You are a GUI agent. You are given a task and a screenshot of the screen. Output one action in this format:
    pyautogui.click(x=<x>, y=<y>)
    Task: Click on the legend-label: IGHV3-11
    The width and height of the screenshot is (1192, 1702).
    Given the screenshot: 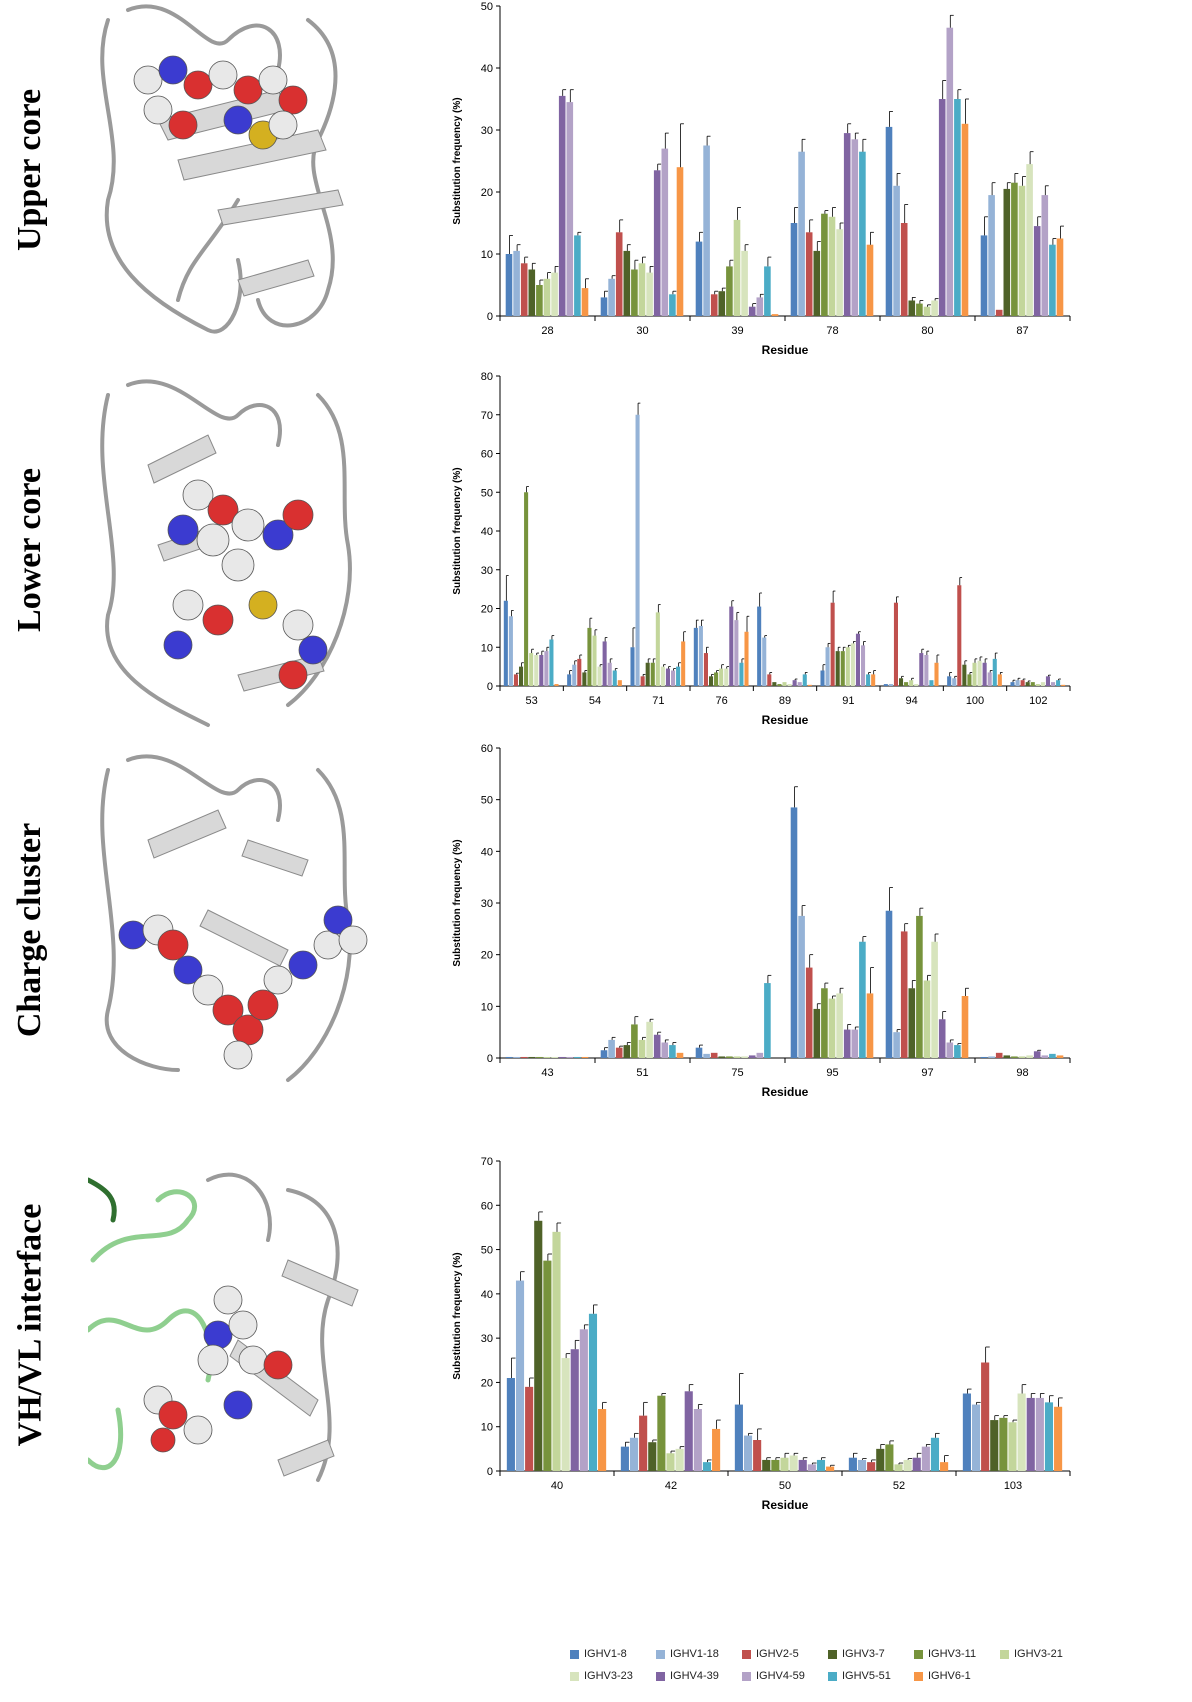 What is the action you would take?
    pyautogui.click(x=952, y=1654)
    